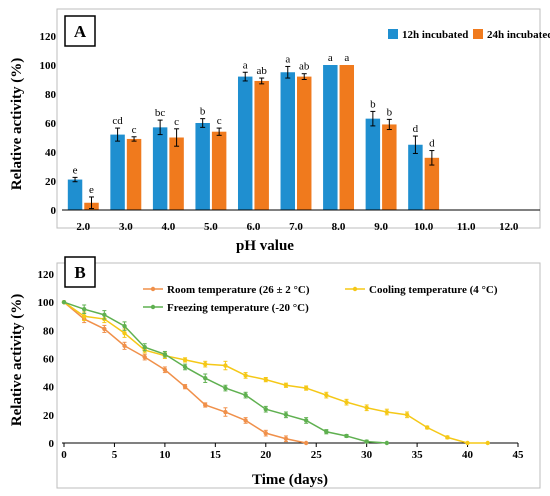 The image size is (550, 496). Describe the element at coordinates (290, 480) in the screenshot. I see `panel-b-x-label: Time (days)` at that location.